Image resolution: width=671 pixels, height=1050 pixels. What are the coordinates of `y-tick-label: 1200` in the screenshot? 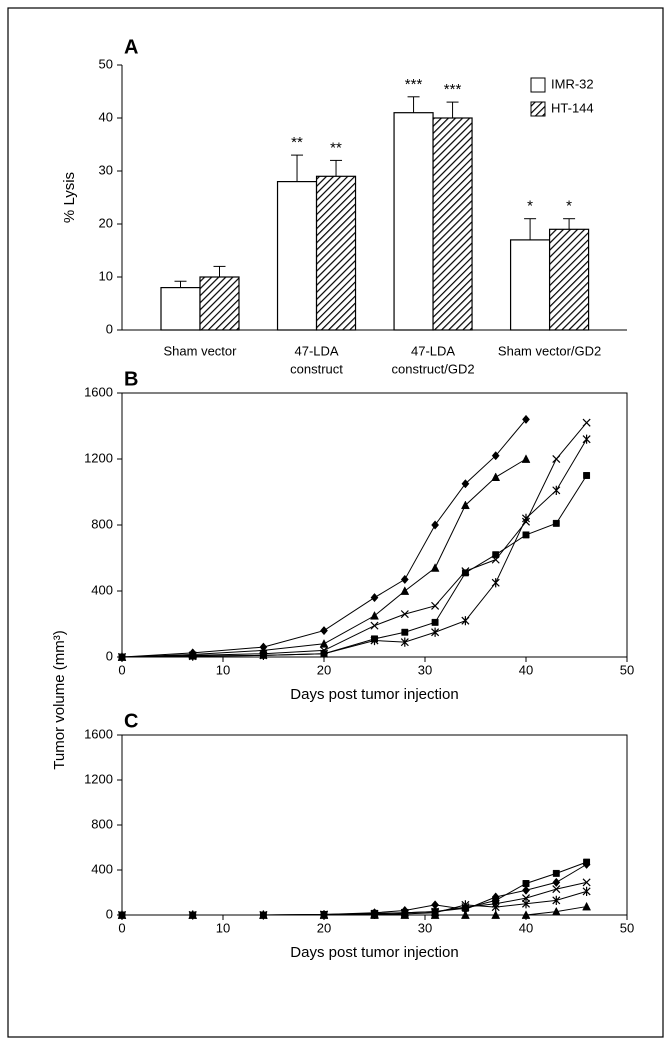 It's located at (98, 778).